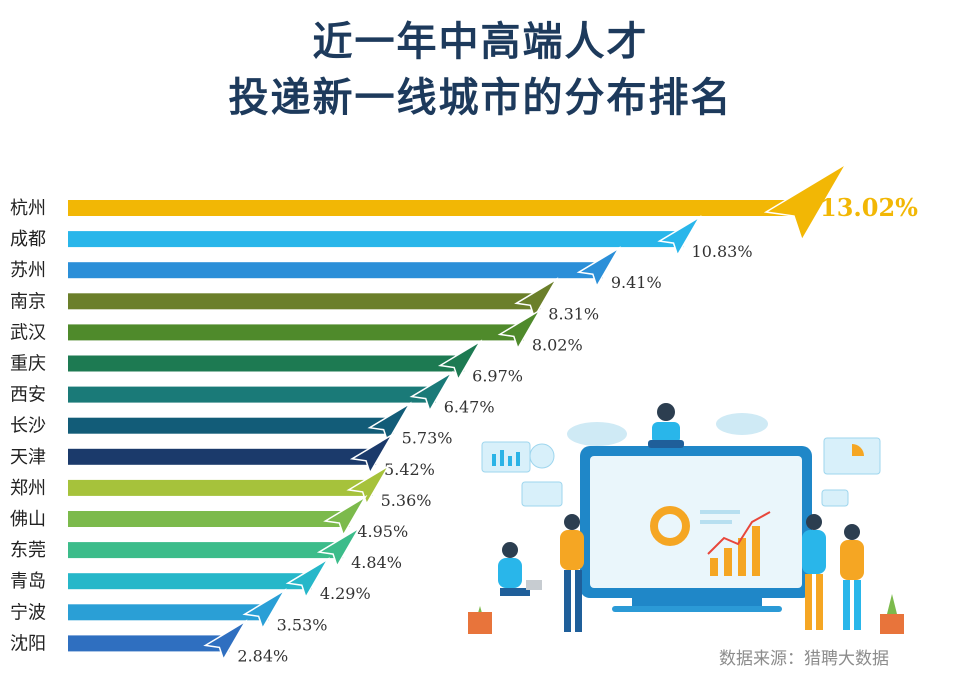 This screenshot has height=687, width=961. Describe the element at coordinates (262, 655) in the screenshot. I see `value-label: 2.84%` at that location.